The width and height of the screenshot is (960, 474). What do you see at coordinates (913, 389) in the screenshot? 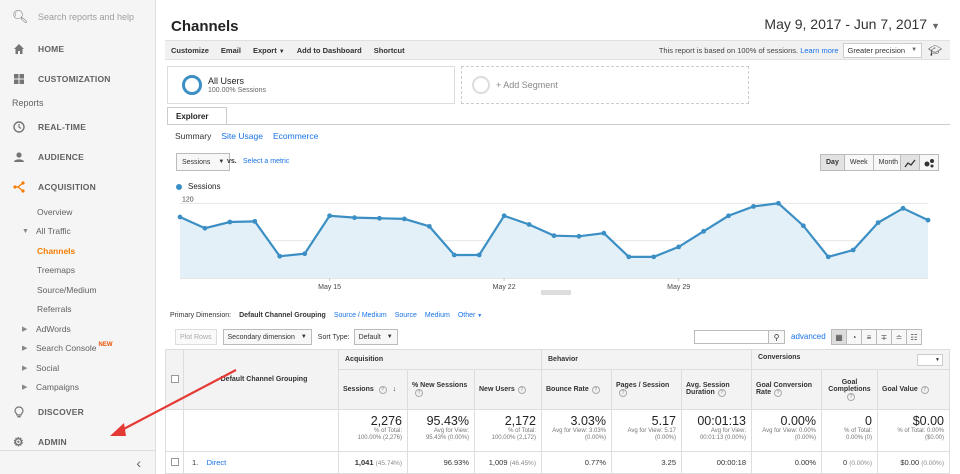
I see `col-goal-value: Goal Value?` at bounding box center [913, 389].